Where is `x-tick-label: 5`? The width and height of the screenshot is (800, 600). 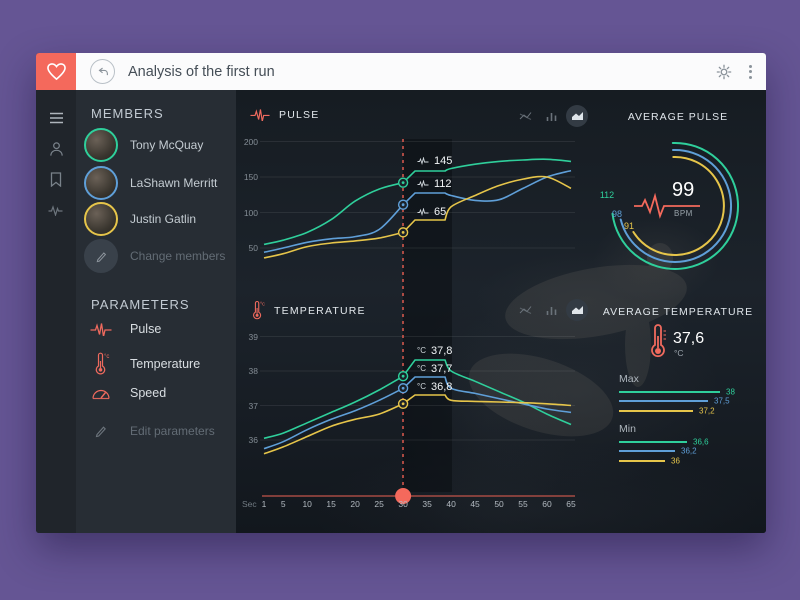
x-tick-label: 5 is located at coordinates (283, 504).